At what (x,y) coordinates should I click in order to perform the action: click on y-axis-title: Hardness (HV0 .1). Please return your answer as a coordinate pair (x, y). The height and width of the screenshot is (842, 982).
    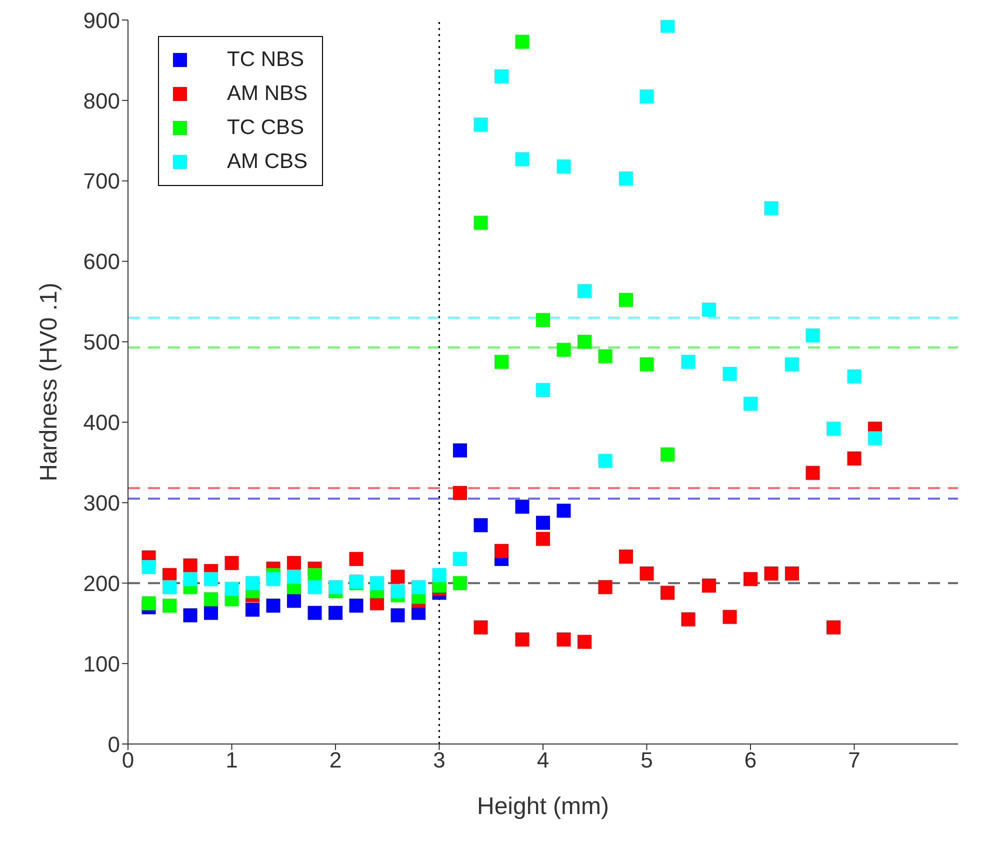
    Looking at the image, I should click on (49, 382).